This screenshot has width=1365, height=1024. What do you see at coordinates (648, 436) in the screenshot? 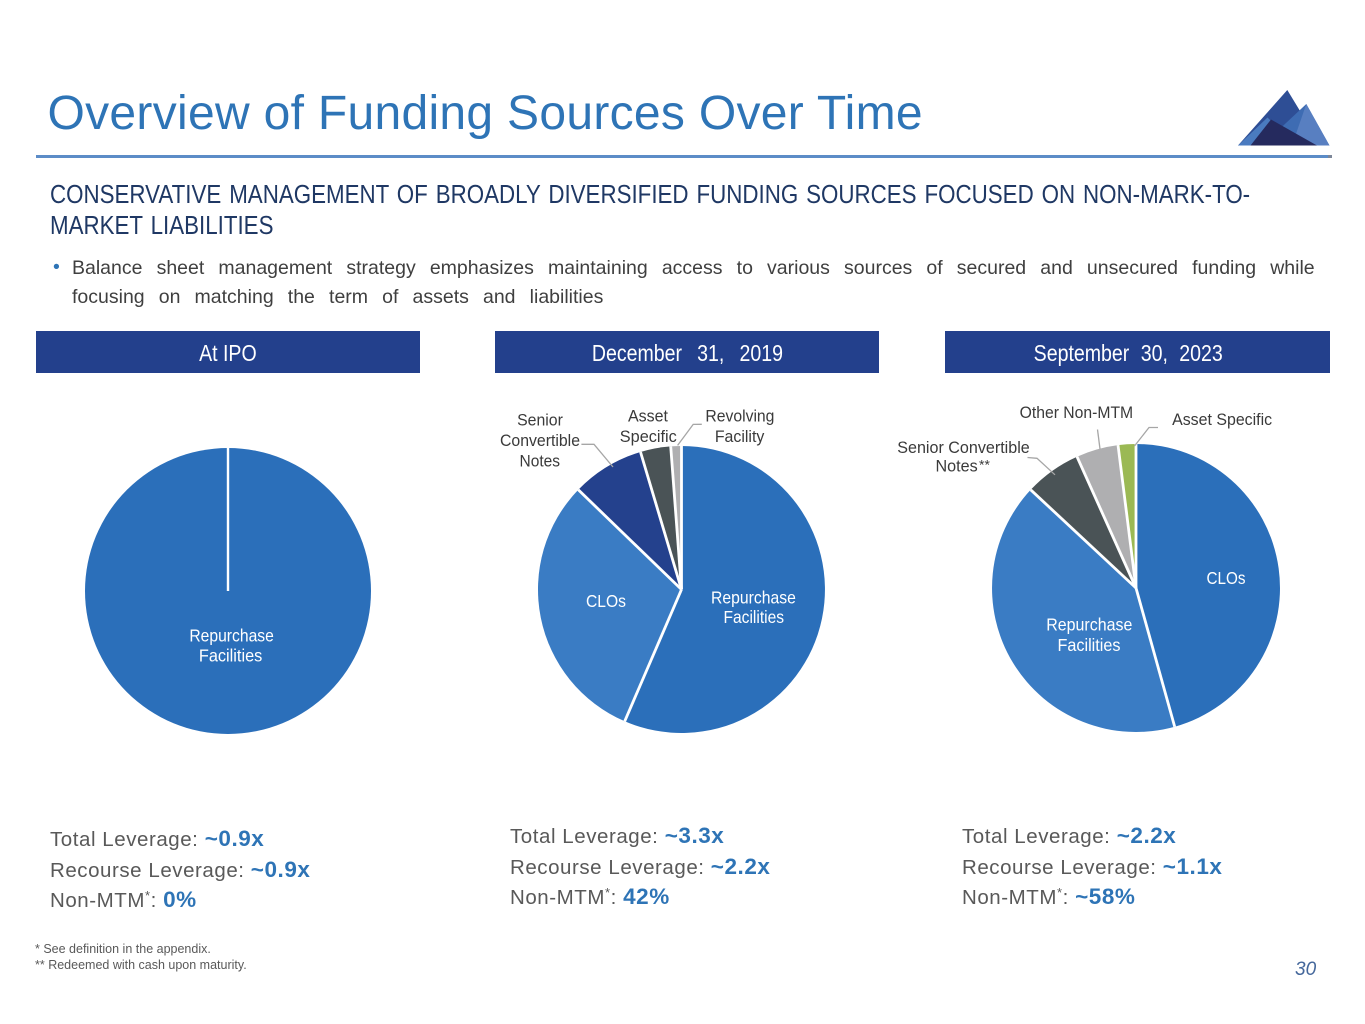
I see `svg-text: Specific` at bounding box center [648, 436].